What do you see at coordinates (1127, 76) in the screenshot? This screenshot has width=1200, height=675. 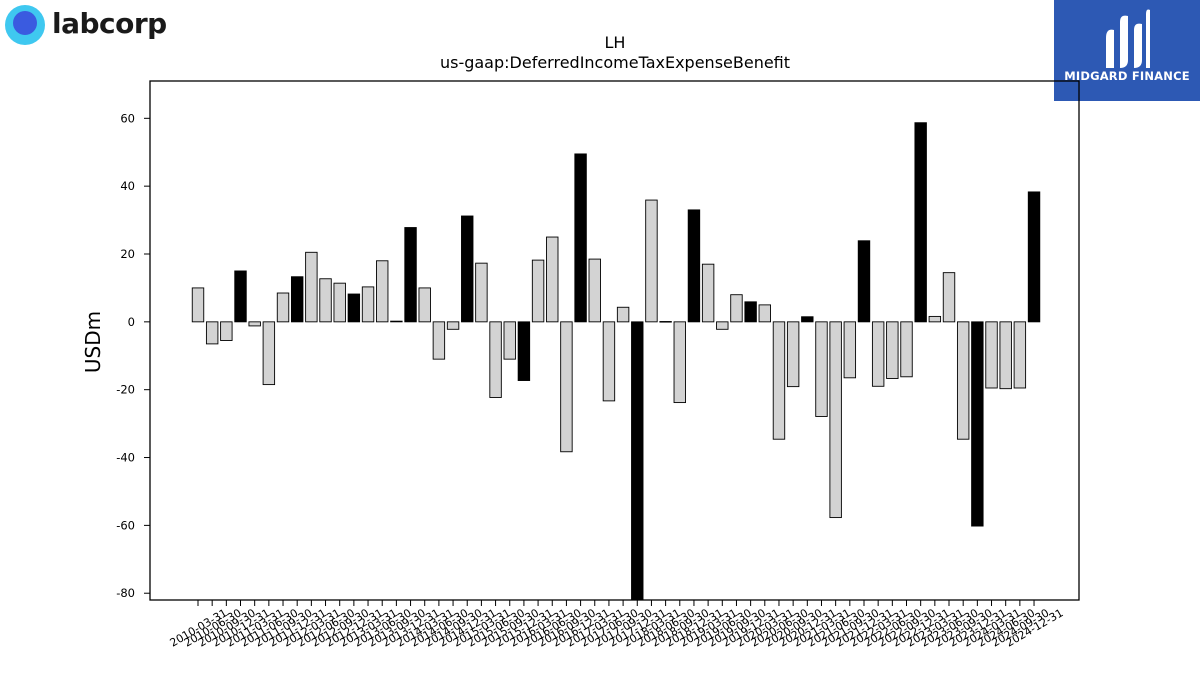 I see `midgard-logo-text: MIDGARD FINANCE` at bounding box center [1127, 76].